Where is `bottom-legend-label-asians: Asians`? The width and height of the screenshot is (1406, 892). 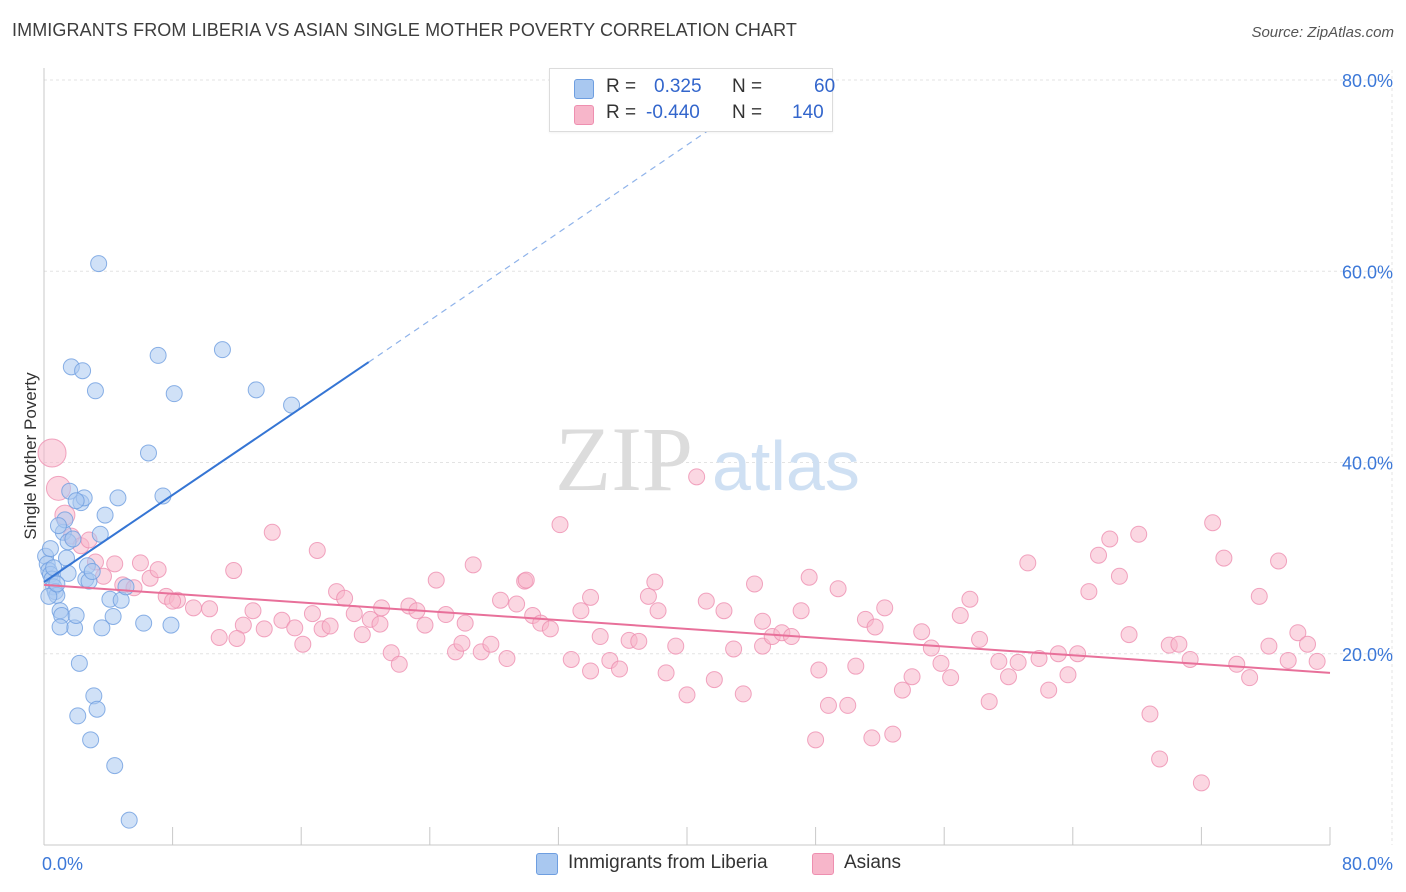
bottom-legend-label-asians: Asians is located at coordinates (873, 862).